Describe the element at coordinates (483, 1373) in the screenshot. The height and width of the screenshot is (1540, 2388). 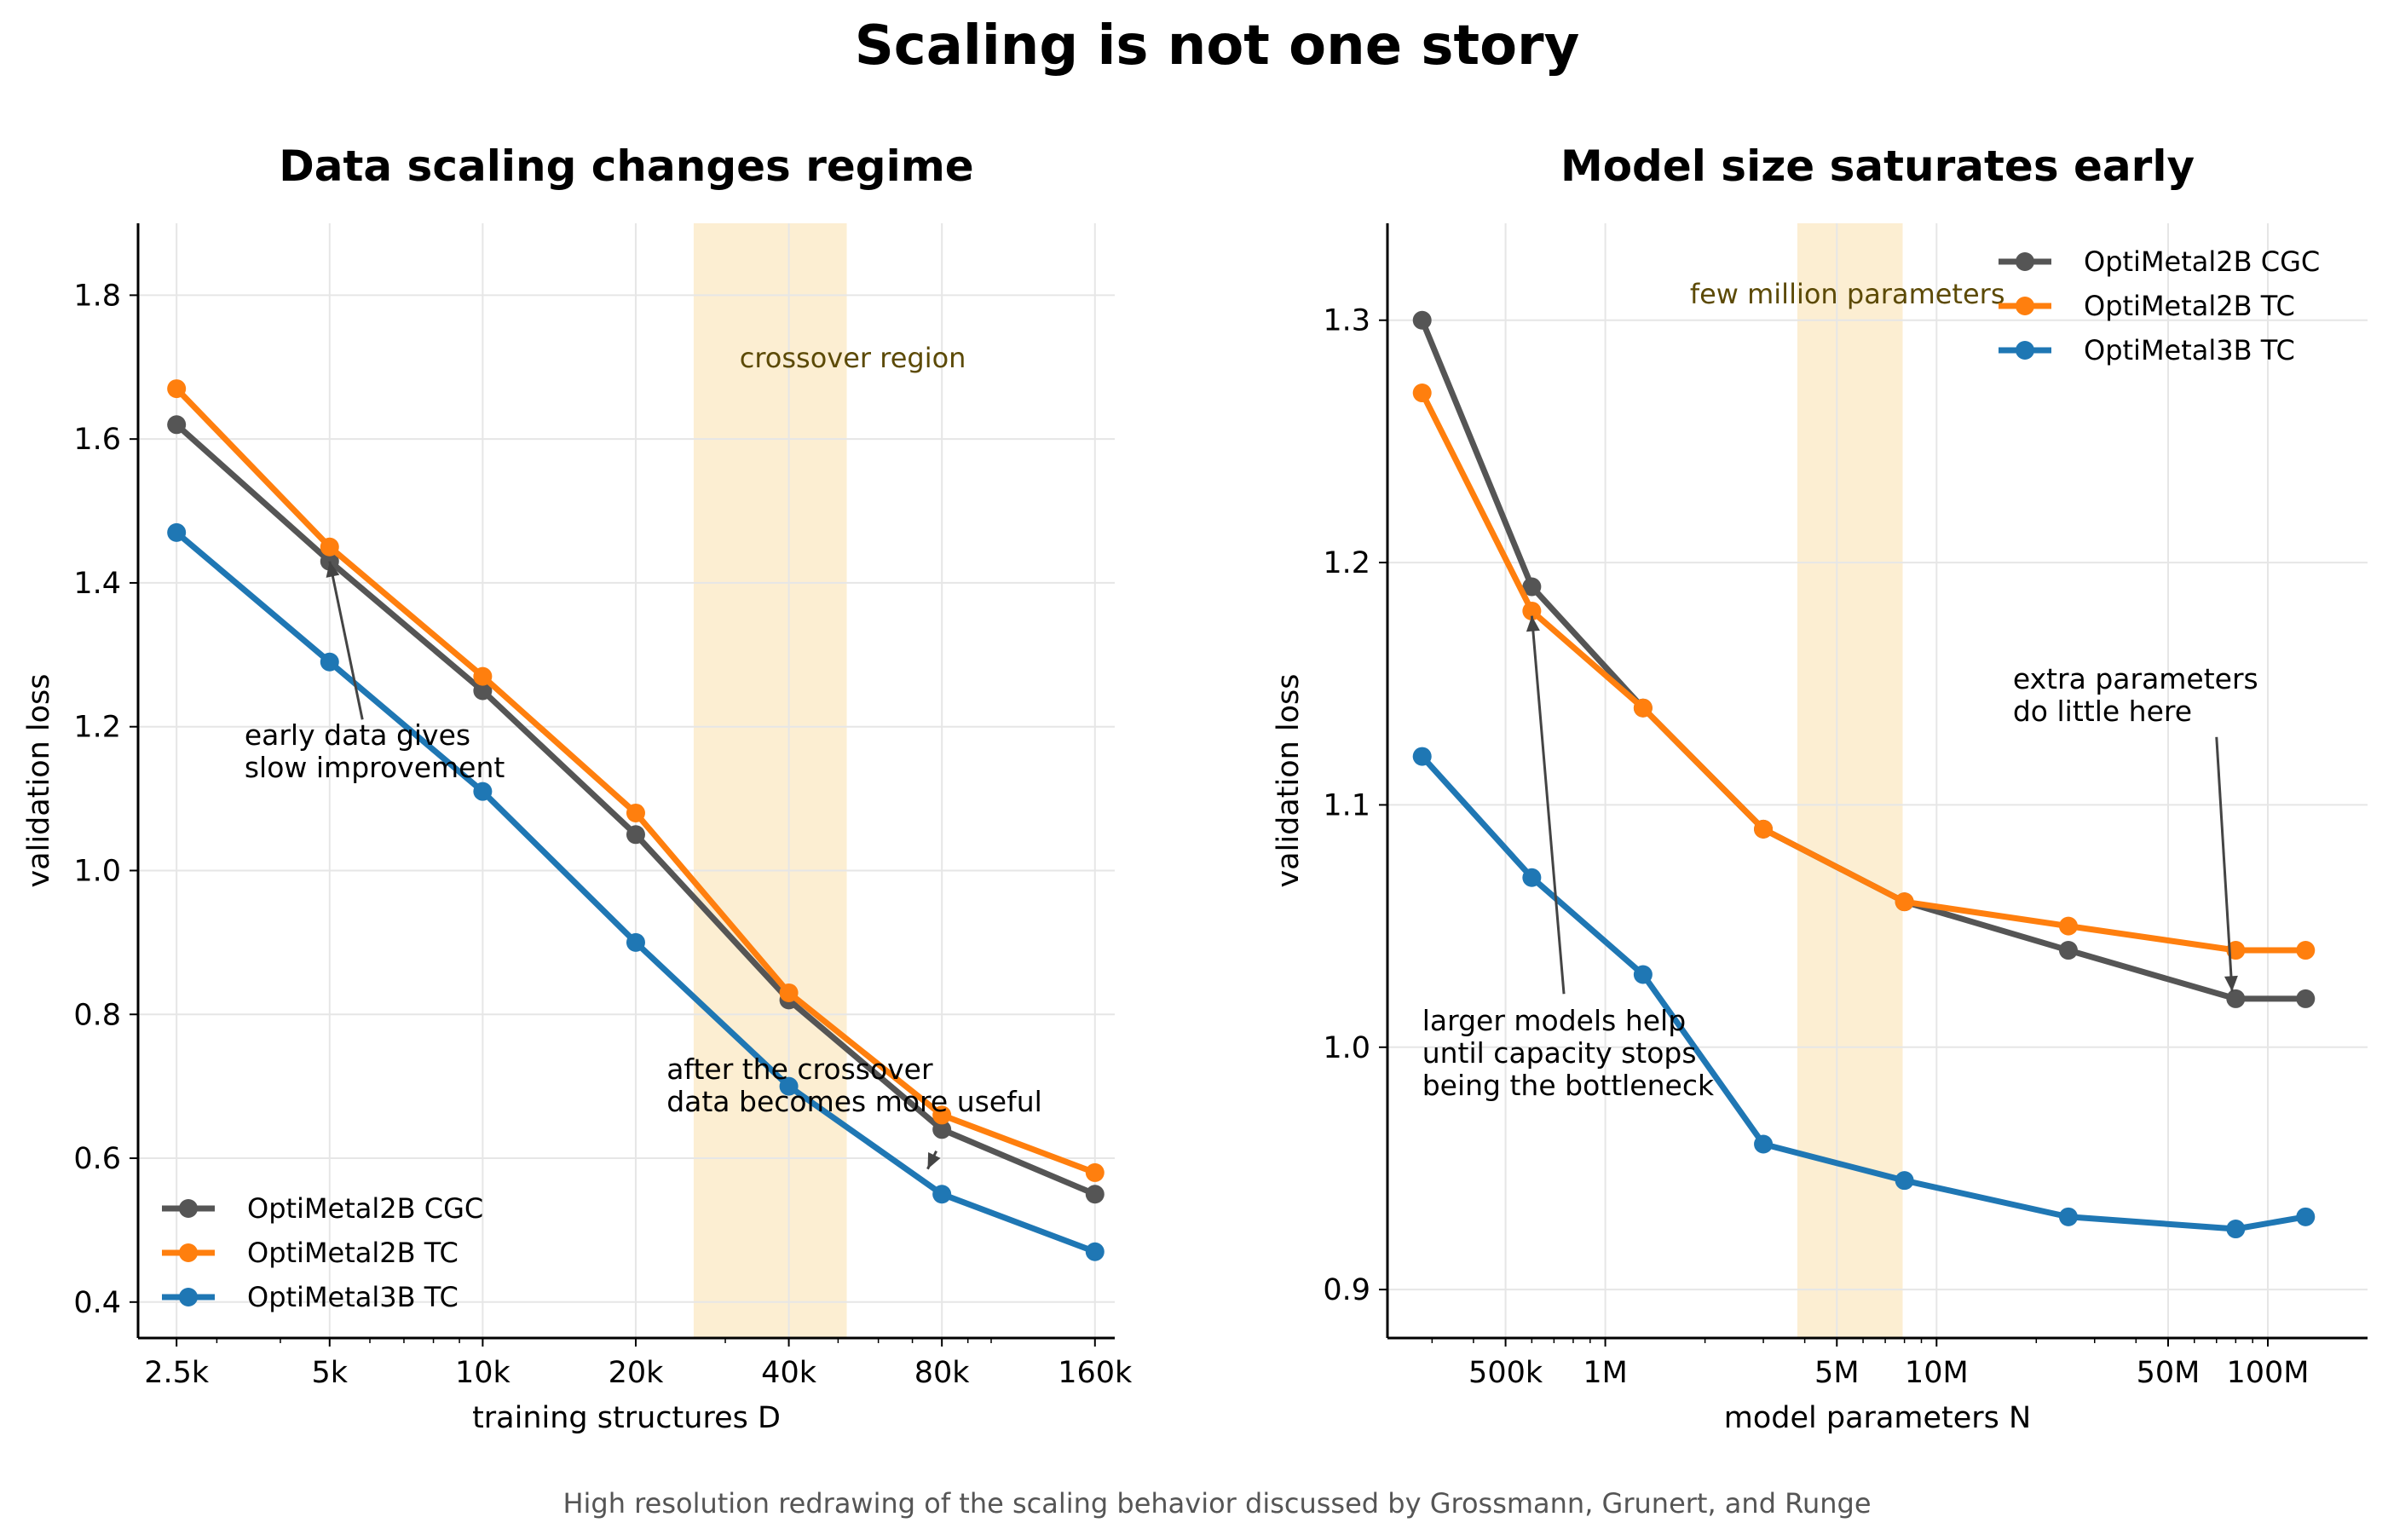
I see `x-tick-label: 10k` at that location.